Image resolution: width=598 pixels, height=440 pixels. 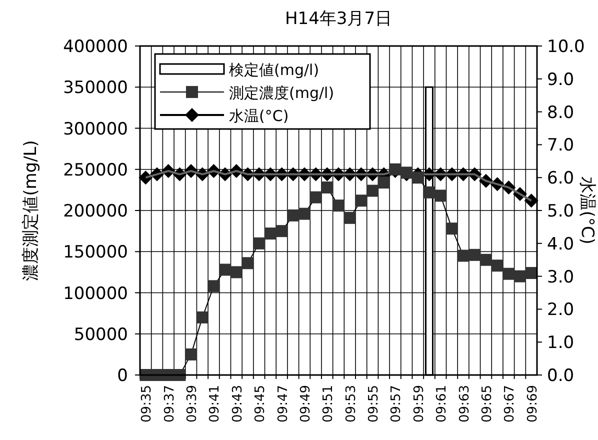 I want to click on y2-tick-label: 10.0, so click(x=566, y=47).